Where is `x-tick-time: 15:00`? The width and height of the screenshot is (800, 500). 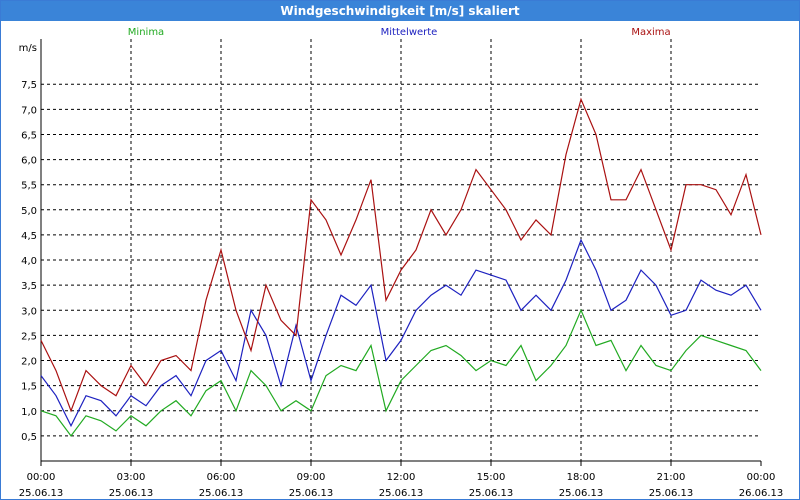 x-tick-time: 15:00 is located at coordinates (491, 477).